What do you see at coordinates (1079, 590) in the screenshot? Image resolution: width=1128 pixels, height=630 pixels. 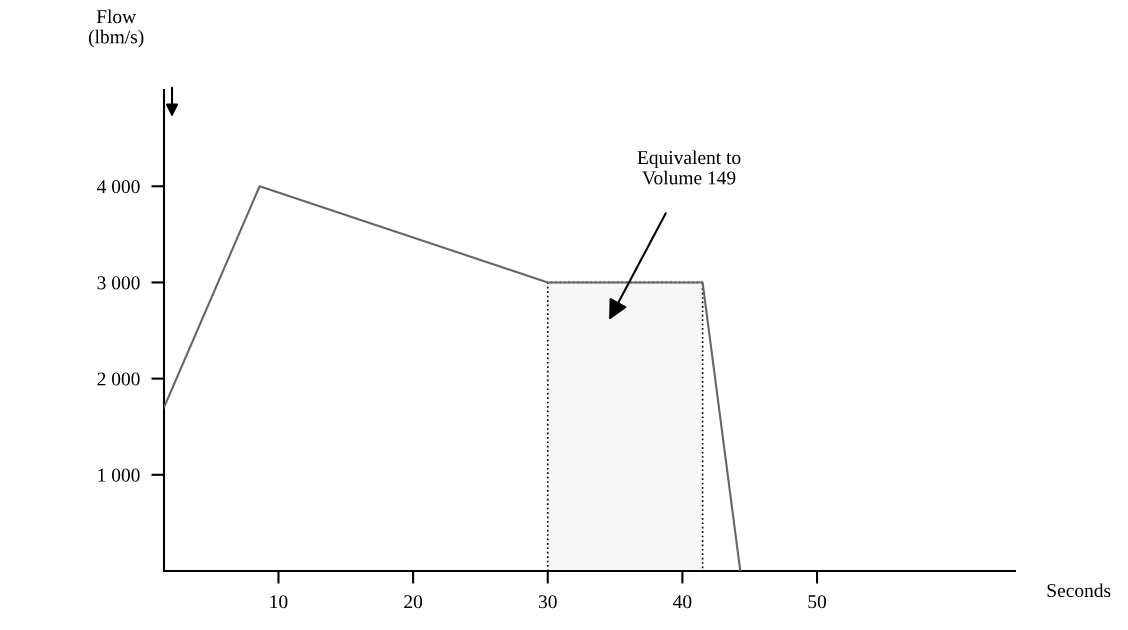 I see `x-axis-title: Seconds` at bounding box center [1079, 590].